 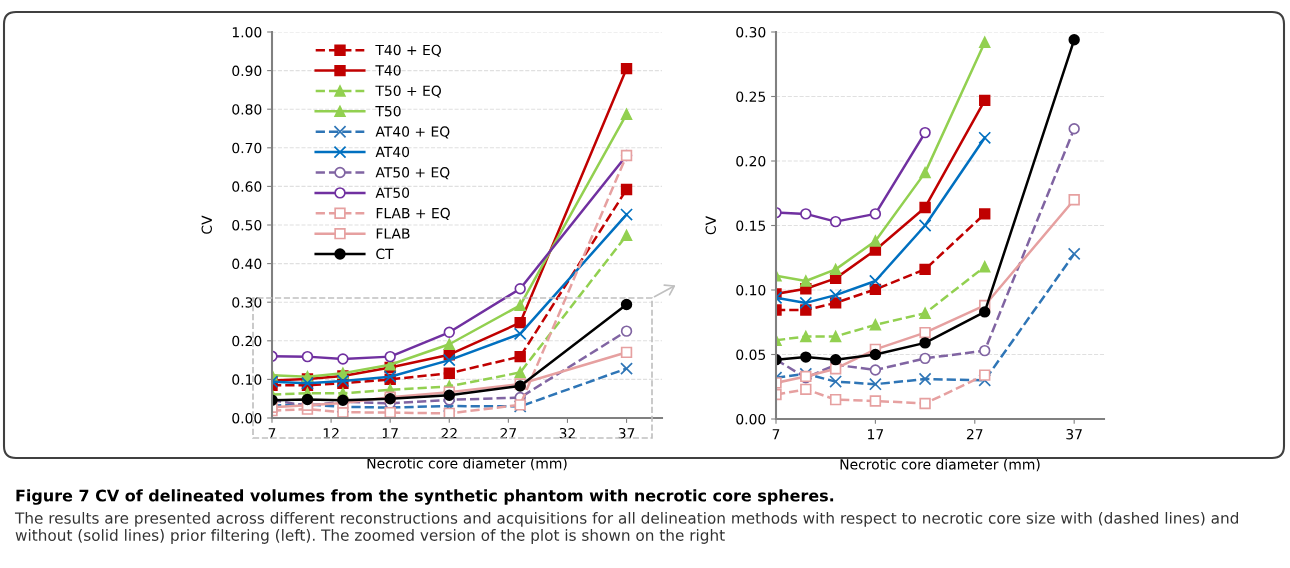 I want to click on text: The results are presented across different reconstructions and acquisitions for all delineation methods with respect to necrotic core size with (dashed lines) and without (solid lines) prior filtering (left). The zoomed version of the plot is shown on the right, so click(x=626, y=528).